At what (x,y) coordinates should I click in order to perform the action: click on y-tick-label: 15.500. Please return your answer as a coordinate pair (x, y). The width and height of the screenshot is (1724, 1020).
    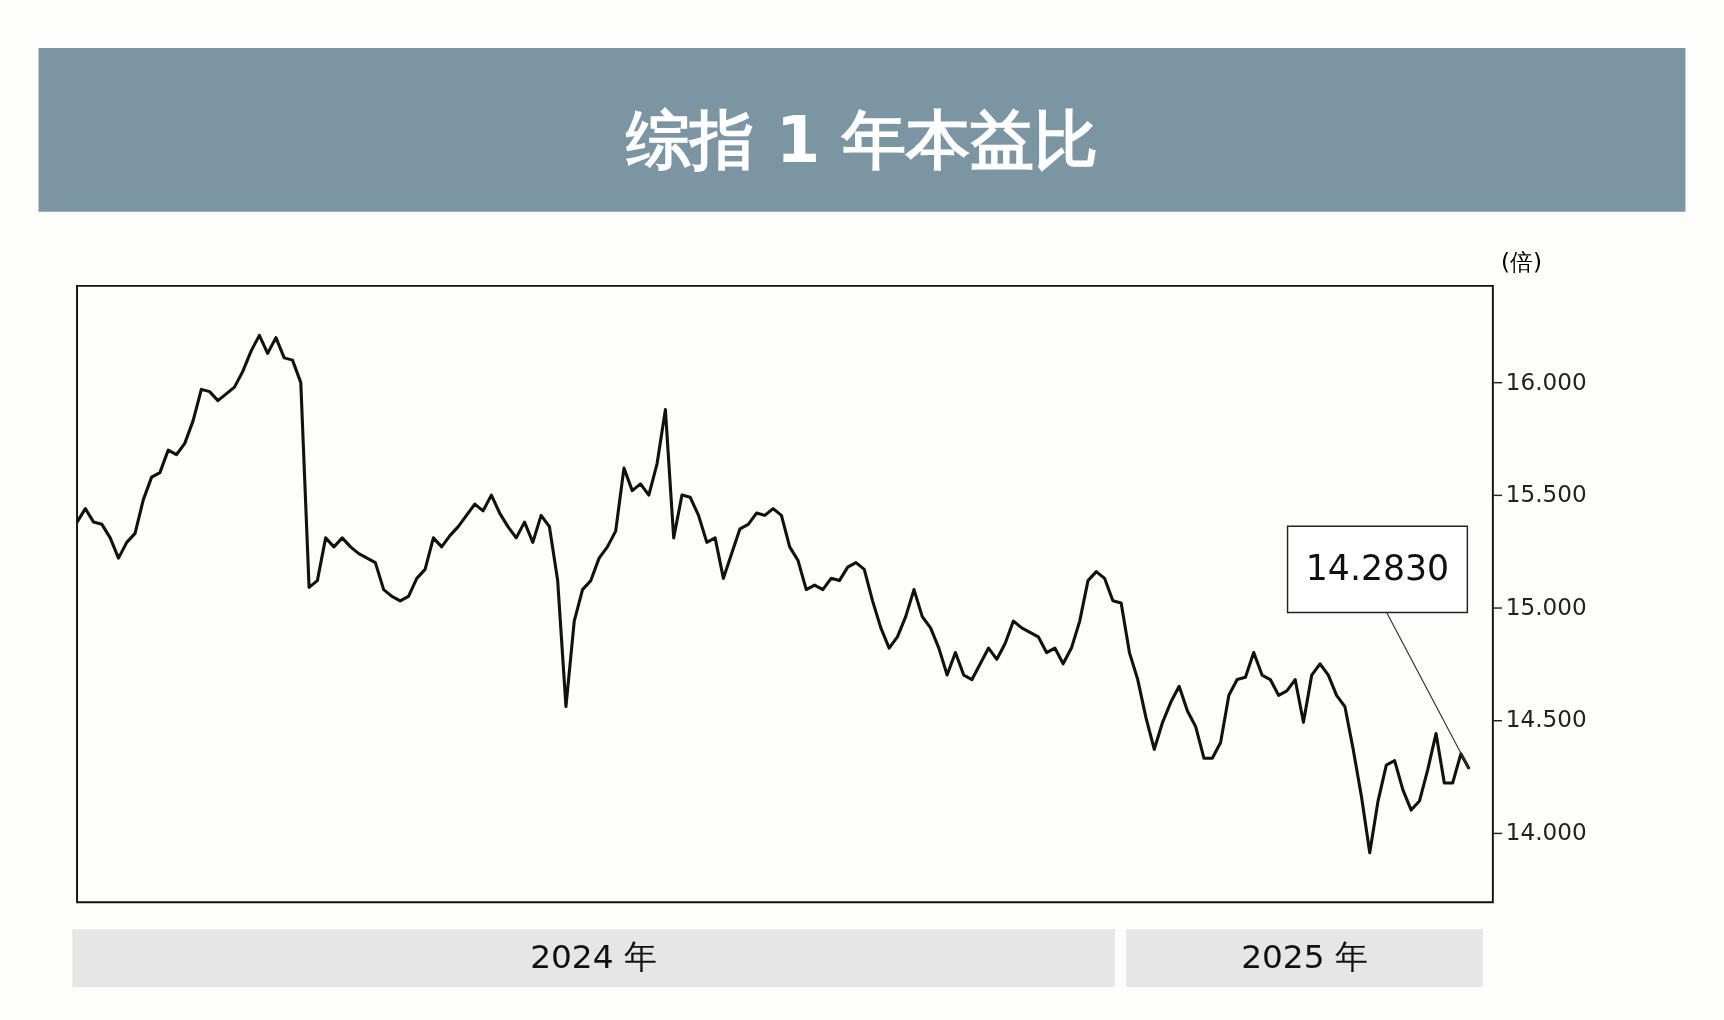
    Looking at the image, I should click on (1546, 494).